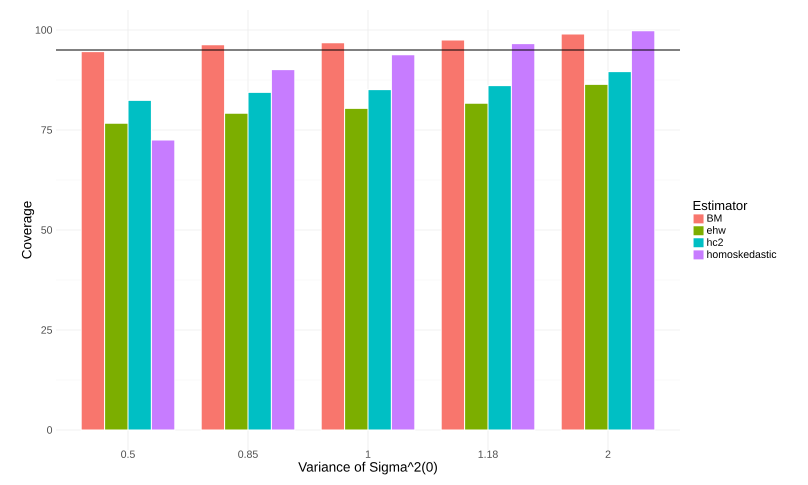  I want to click on y-tick-label: 50, so click(46, 230).